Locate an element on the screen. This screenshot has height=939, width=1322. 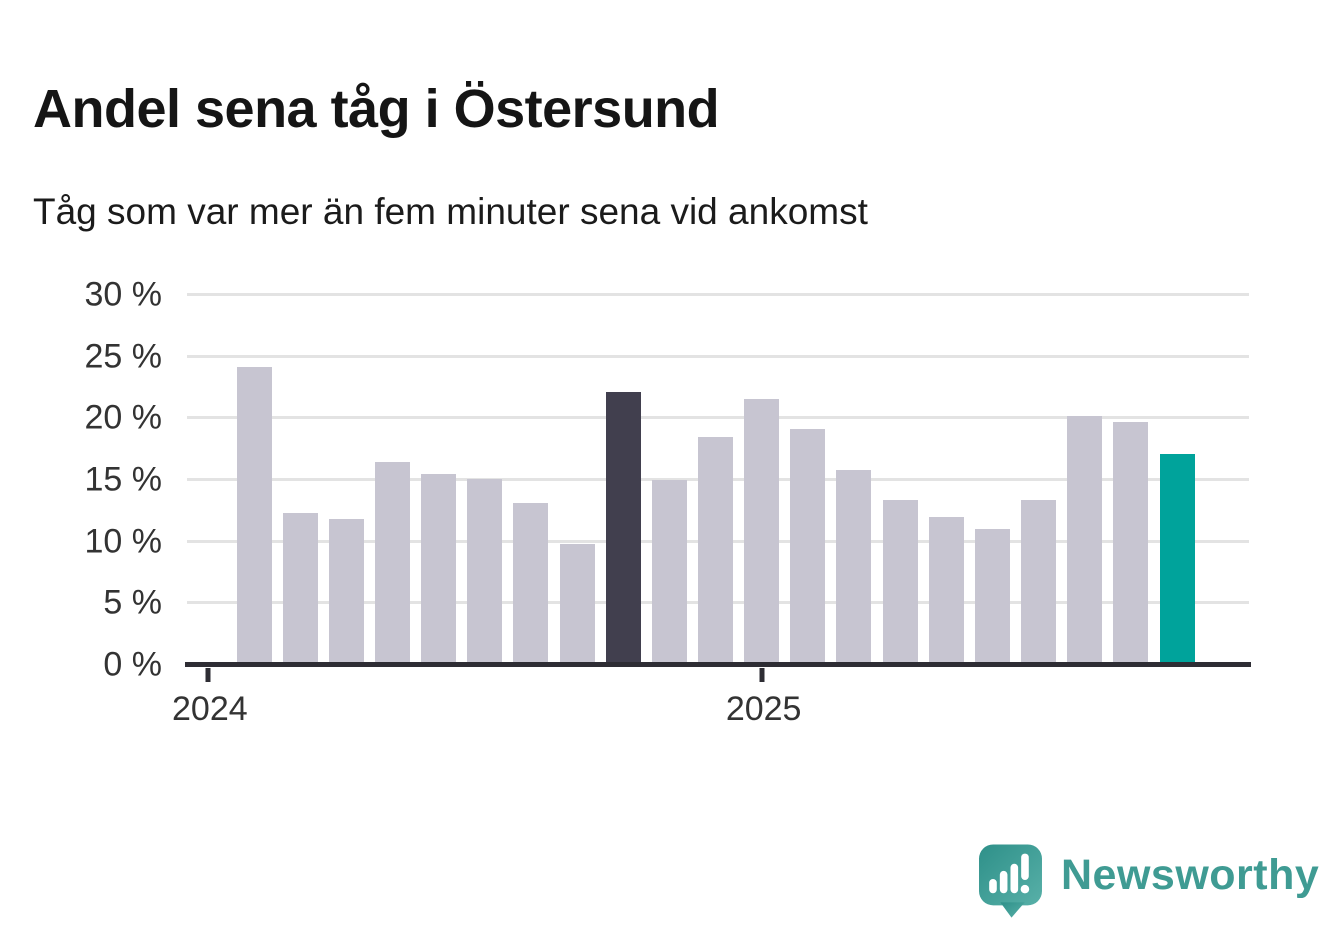
newsworthy-speech-bubble-chart-icon is located at coordinates (1010, 881).